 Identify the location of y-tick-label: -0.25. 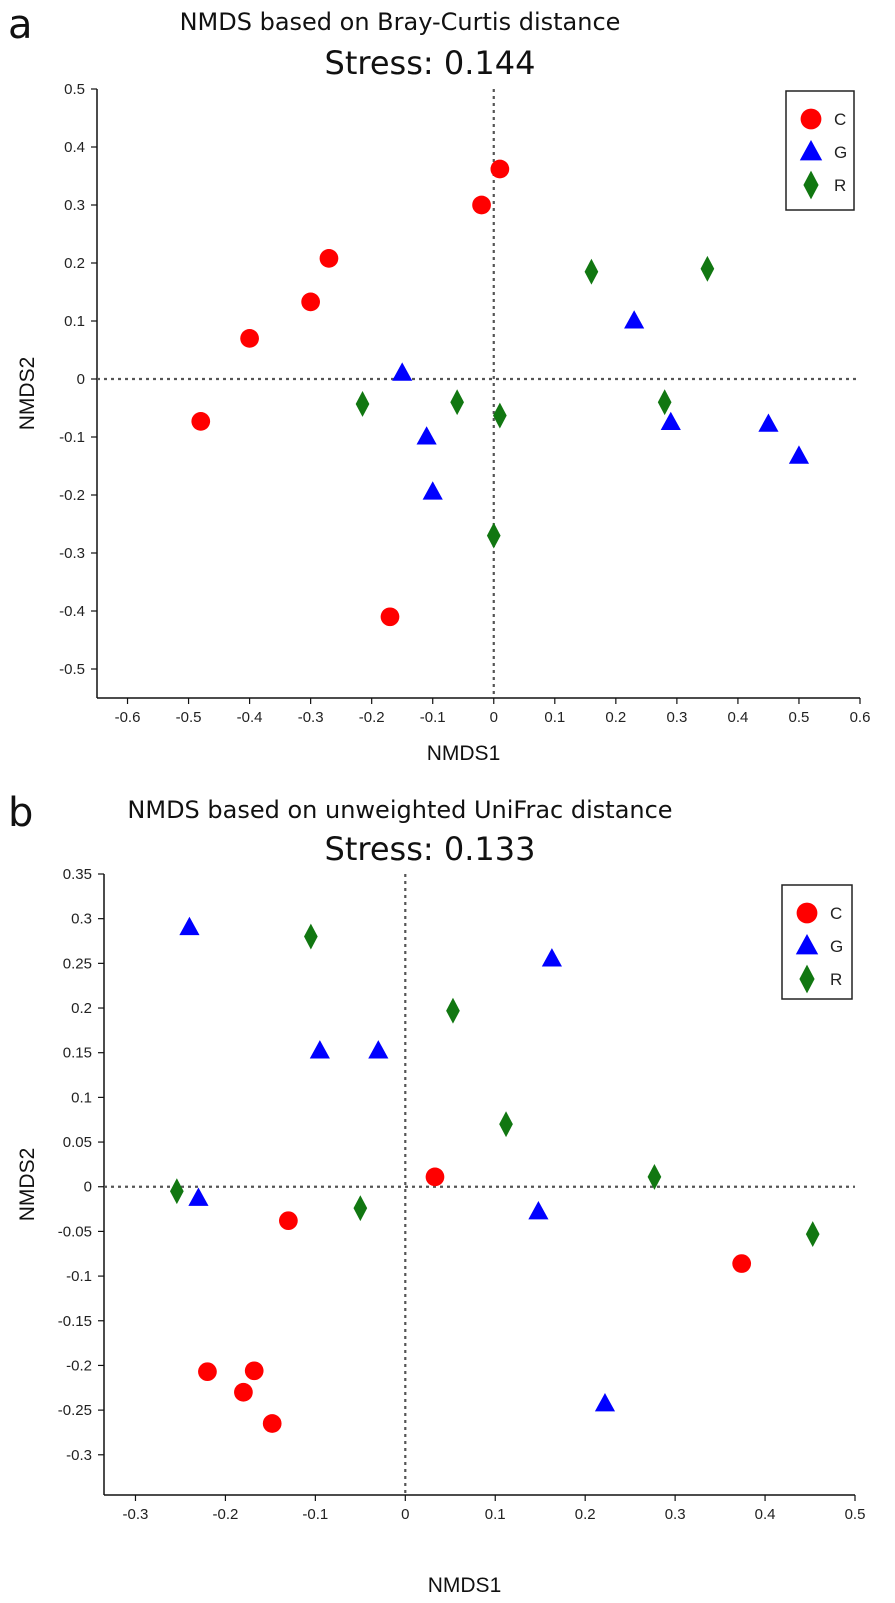
(75, 1410).